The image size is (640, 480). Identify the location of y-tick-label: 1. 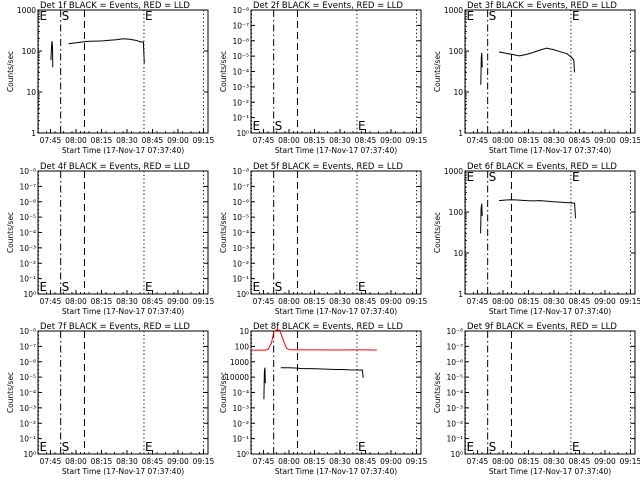
(460, 294).